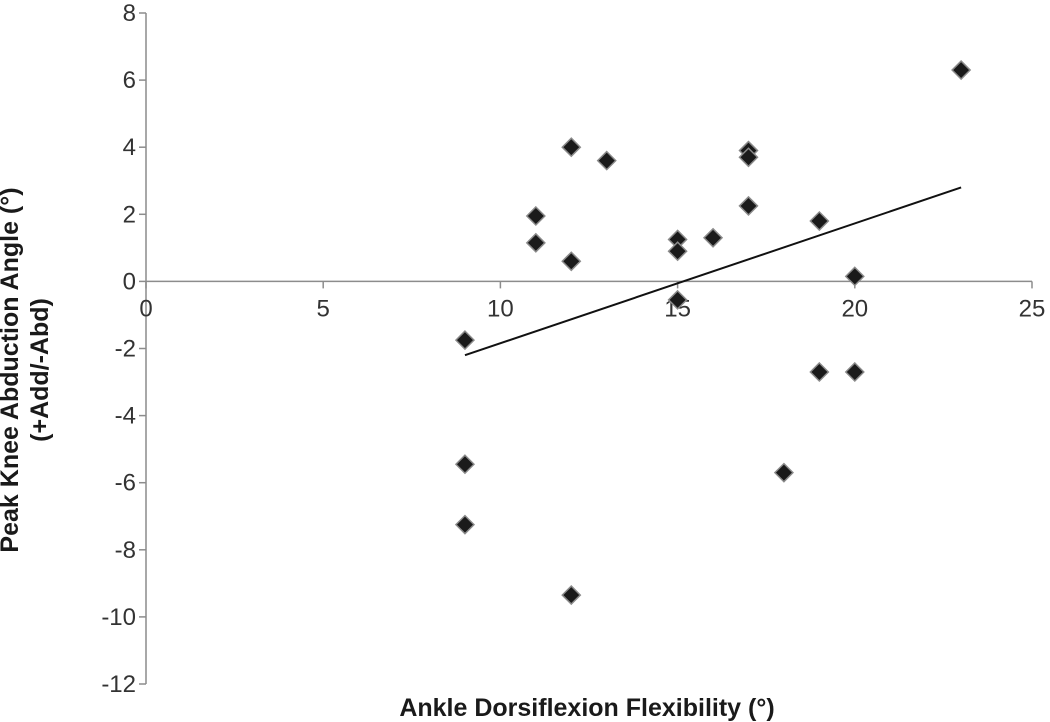  What do you see at coordinates (125, 550) in the screenshot?
I see `y-tick-label: -8` at bounding box center [125, 550].